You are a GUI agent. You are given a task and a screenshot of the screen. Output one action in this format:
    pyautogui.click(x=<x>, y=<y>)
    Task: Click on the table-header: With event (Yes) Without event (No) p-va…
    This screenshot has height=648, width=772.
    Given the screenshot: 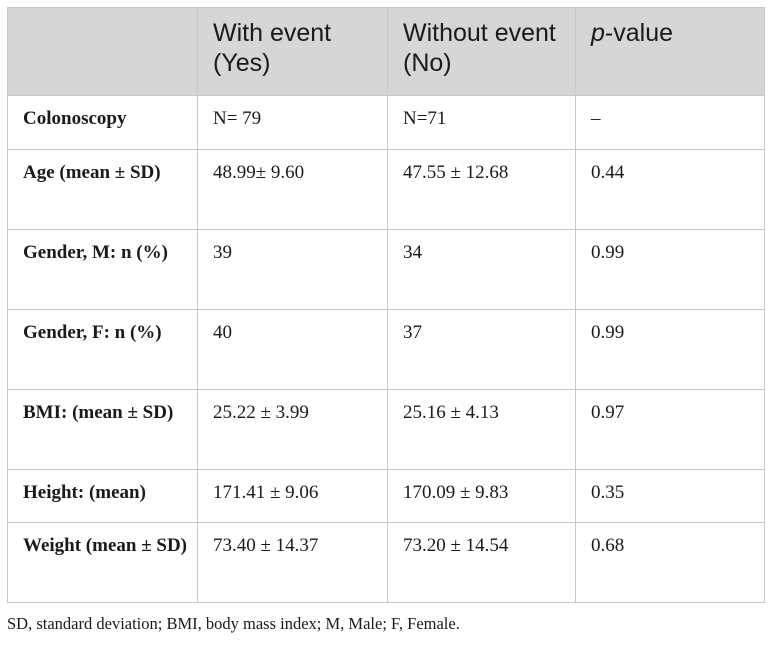 What is the action you would take?
    pyautogui.click(x=386, y=51)
    